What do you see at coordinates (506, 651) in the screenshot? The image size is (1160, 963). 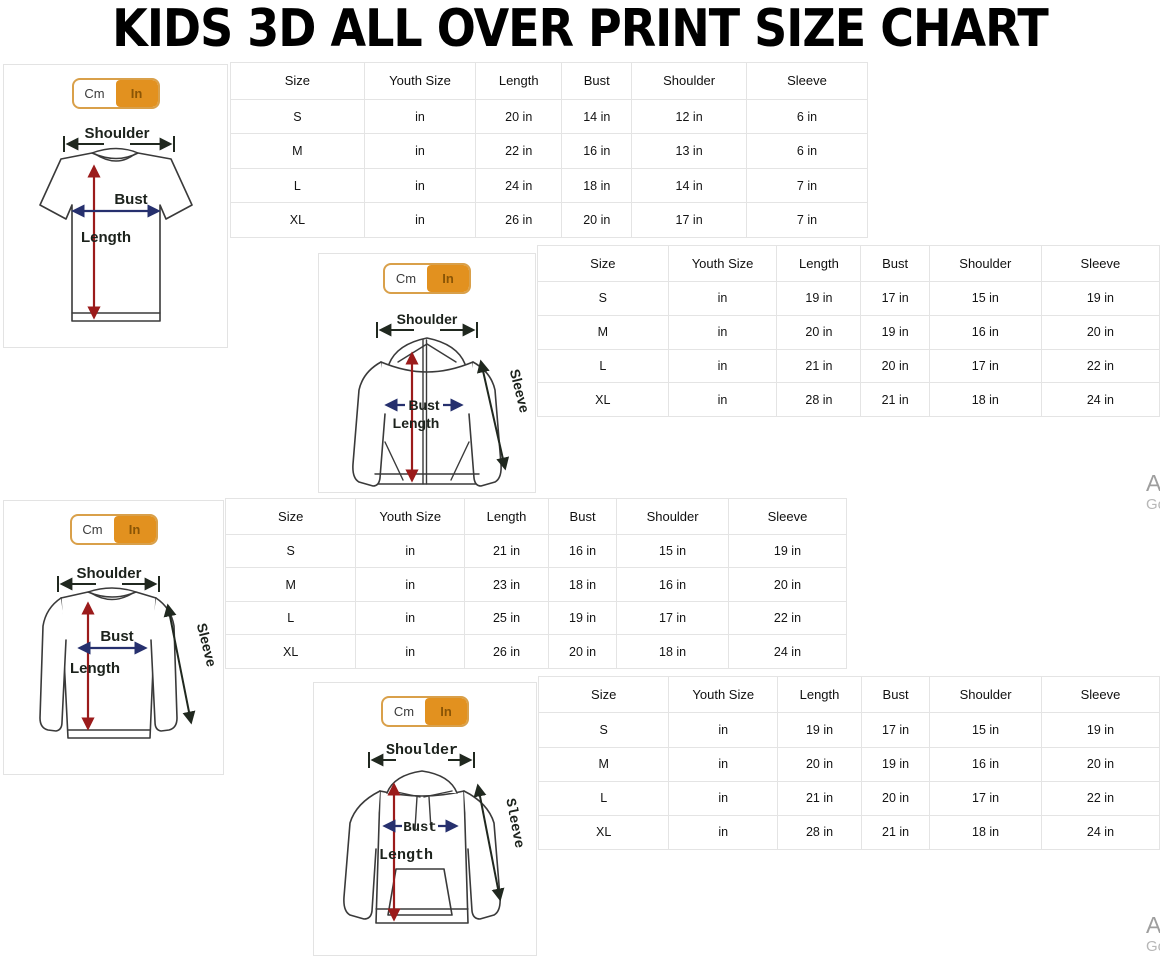 I see `size-cell: 26 in` at bounding box center [506, 651].